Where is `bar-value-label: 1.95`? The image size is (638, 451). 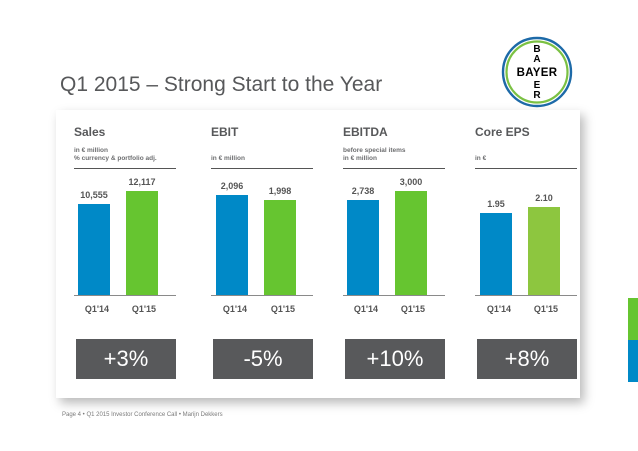
bar-value-label: 1.95 is located at coordinates (496, 204).